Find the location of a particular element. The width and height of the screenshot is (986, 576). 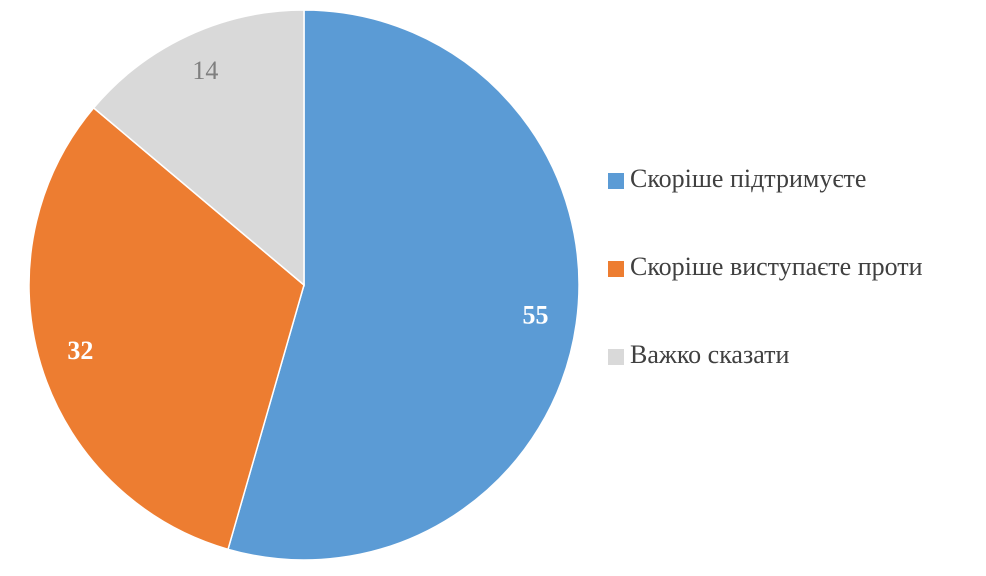

legend-label: Скоріше виступаєте проти is located at coordinates (776, 266).